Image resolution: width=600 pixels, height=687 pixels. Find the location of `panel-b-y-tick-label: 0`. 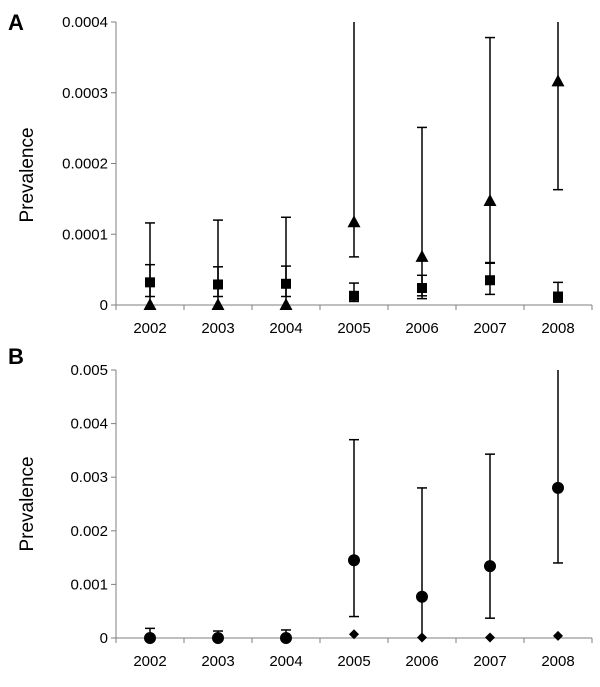

panel-b-y-tick-label: 0 is located at coordinates (104, 638).